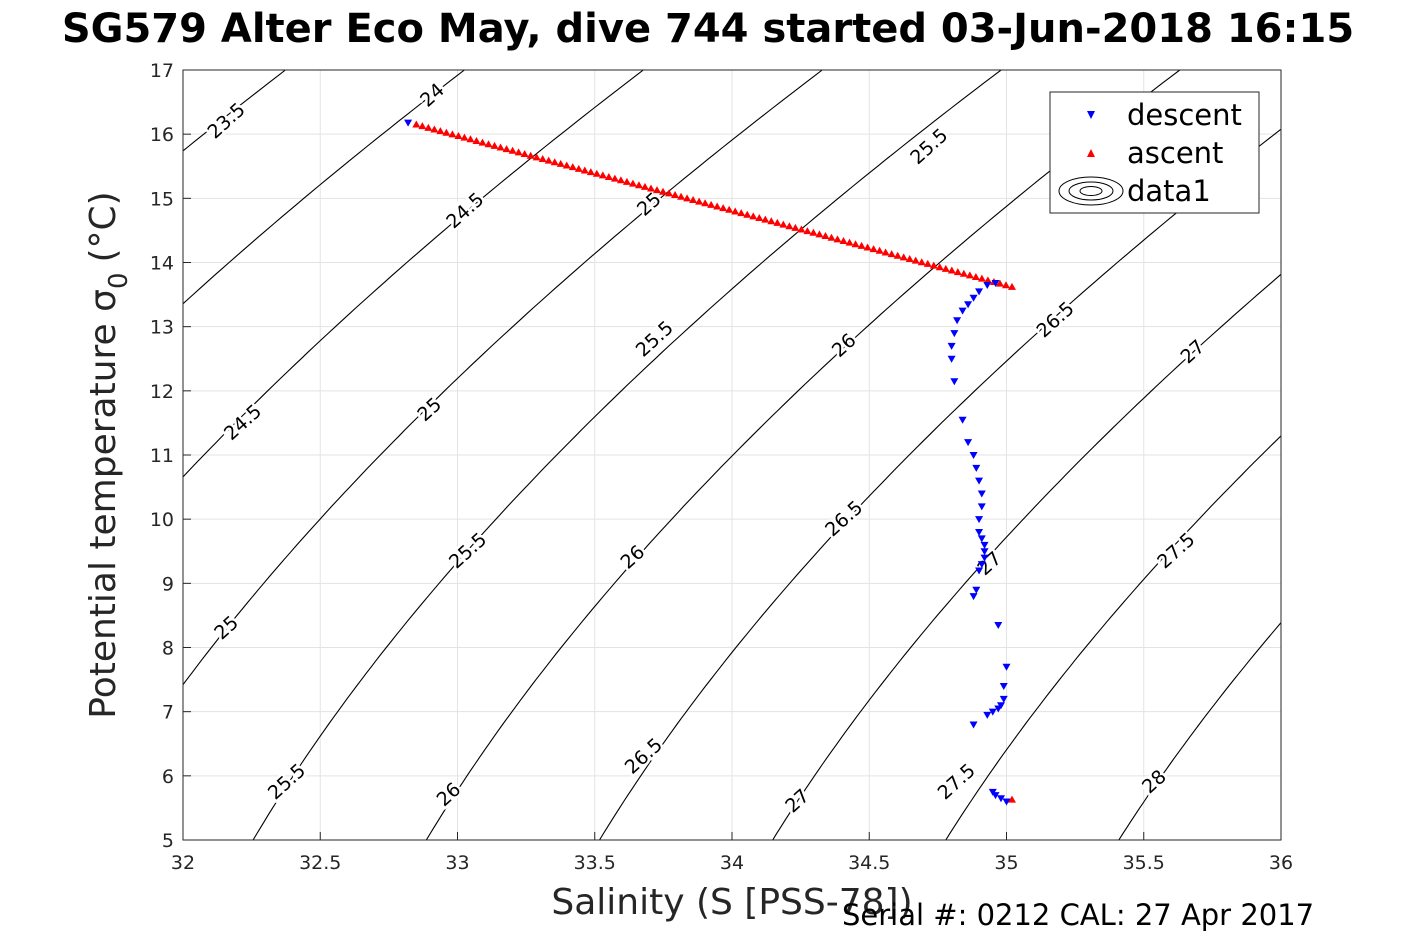  What do you see at coordinates (108, 454) in the screenshot?
I see `svg-text:Potential temperature σ0(°C): Potential temperature σ0 (°C)` at bounding box center [108, 454].